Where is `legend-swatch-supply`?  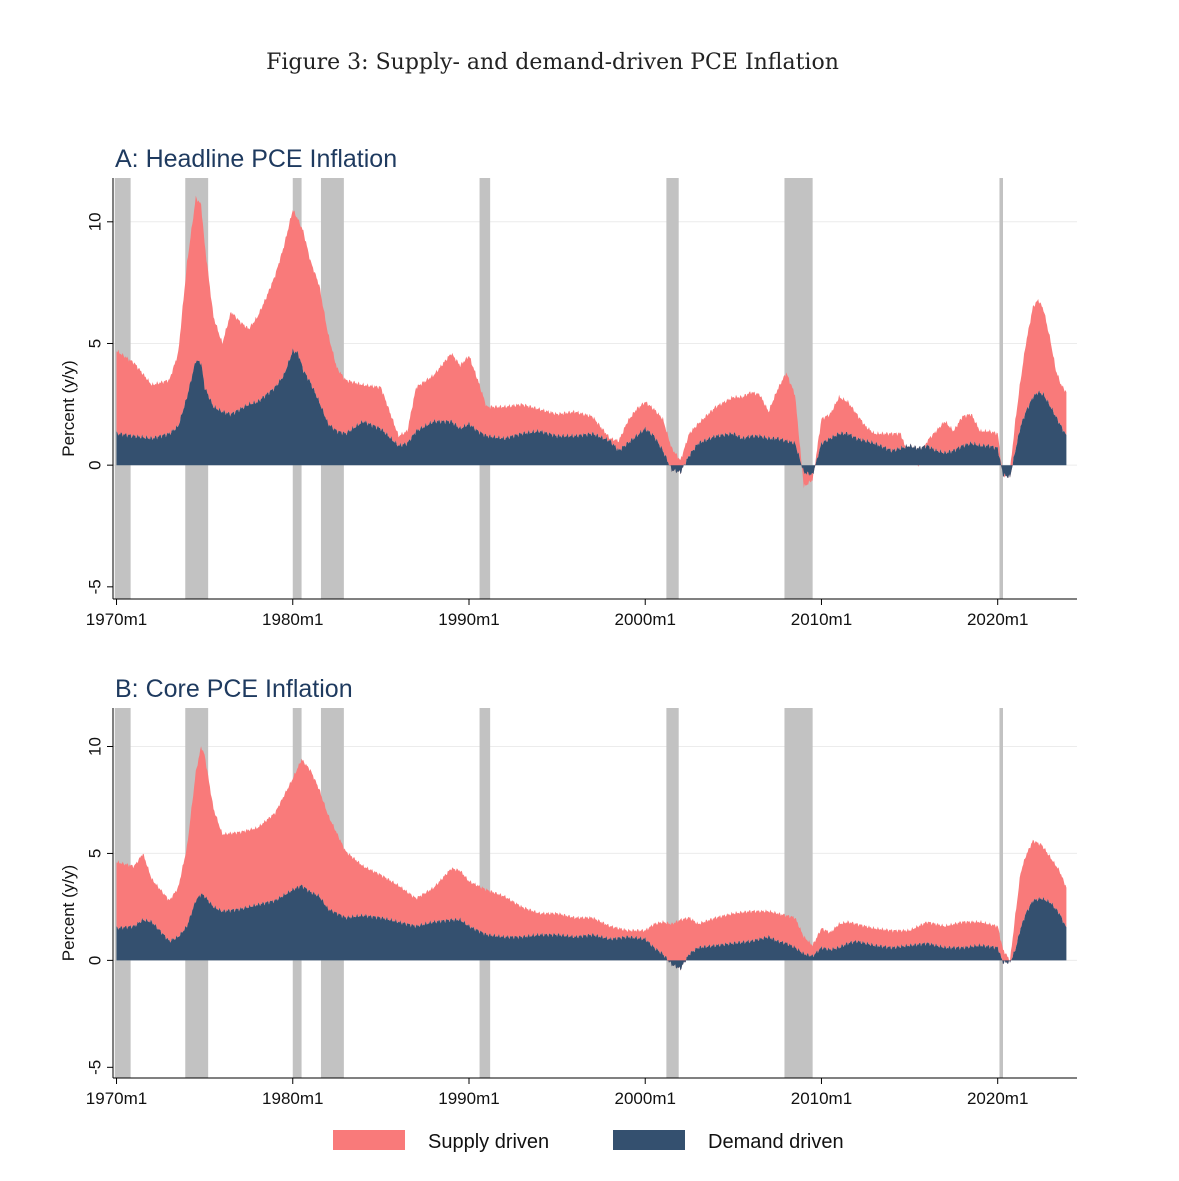 legend-swatch-supply is located at coordinates (369, 1140).